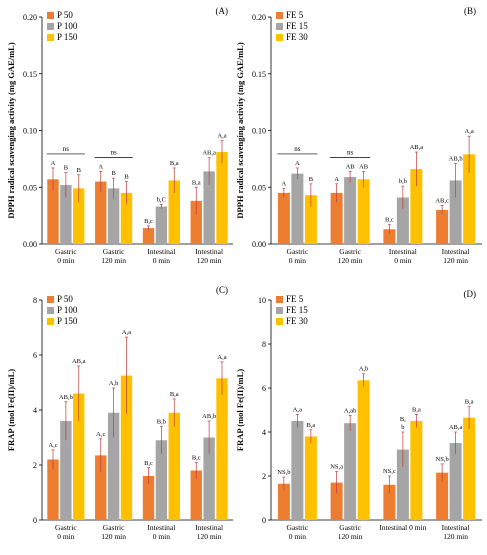 The image size is (487, 555). I want to click on y-tick-label: 0, so click(35, 520).